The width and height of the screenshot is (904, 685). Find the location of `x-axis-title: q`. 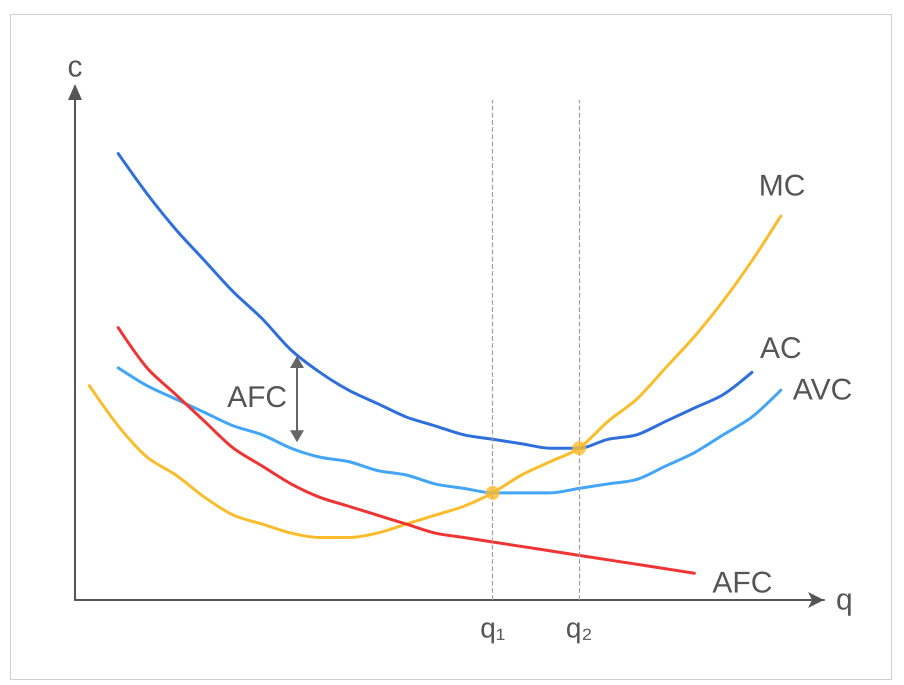

x-axis-title: q is located at coordinates (844, 600).